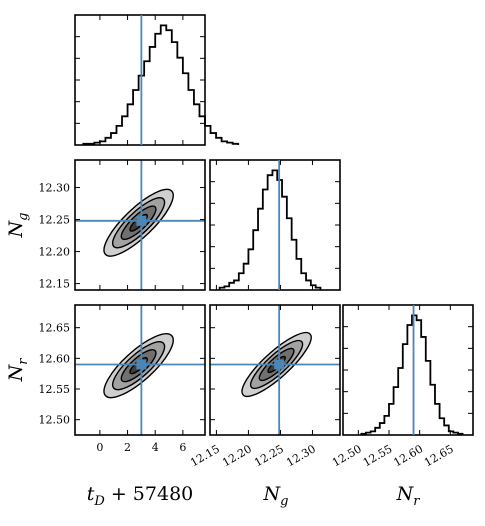  I want to click on histogram-tD, so click(157, 80).